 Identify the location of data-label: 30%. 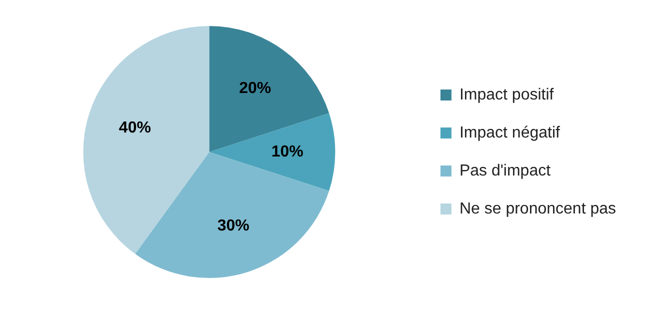
(233, 226).